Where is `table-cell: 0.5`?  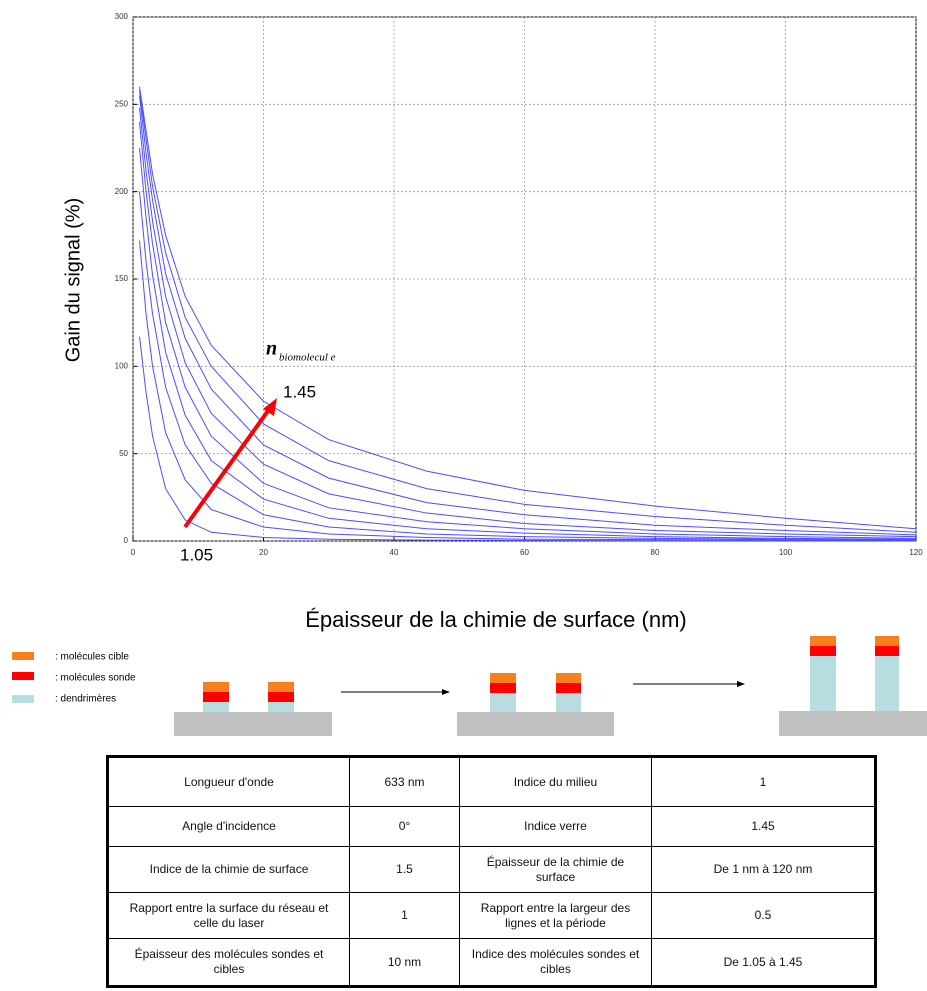
table-cell: 0.5 is located at coordinates (763, 915).